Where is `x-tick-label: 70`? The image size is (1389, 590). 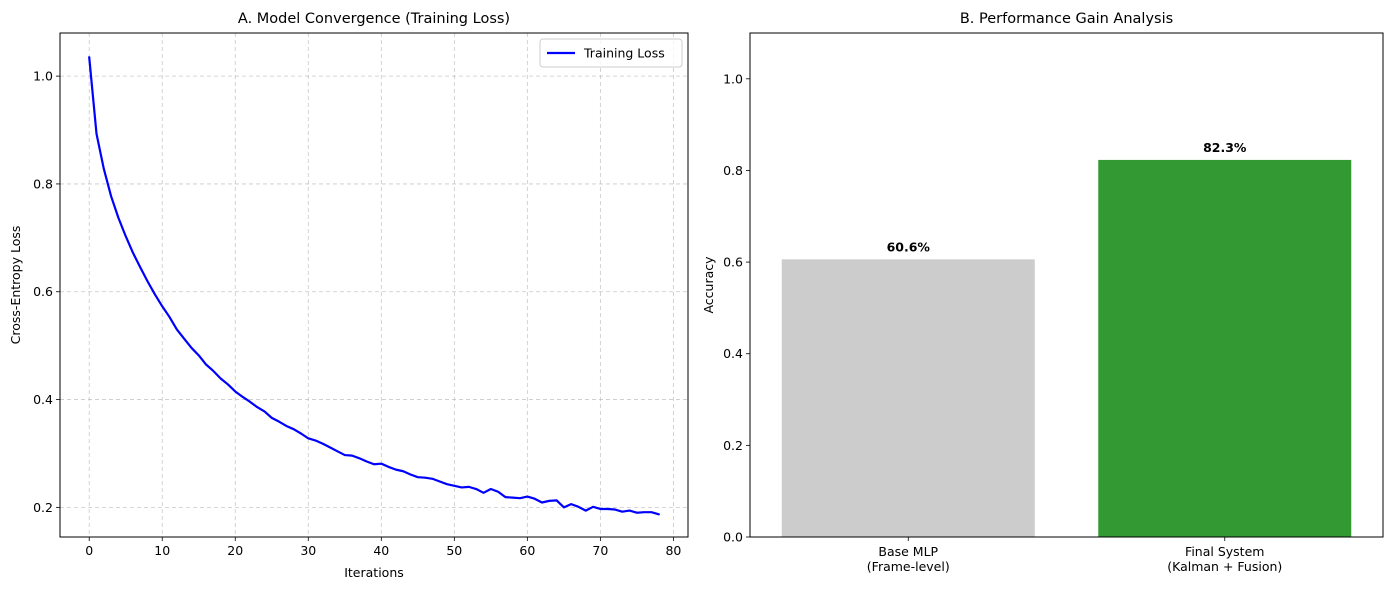 x-tick-label: 70 is located at coordinates (600, 550).